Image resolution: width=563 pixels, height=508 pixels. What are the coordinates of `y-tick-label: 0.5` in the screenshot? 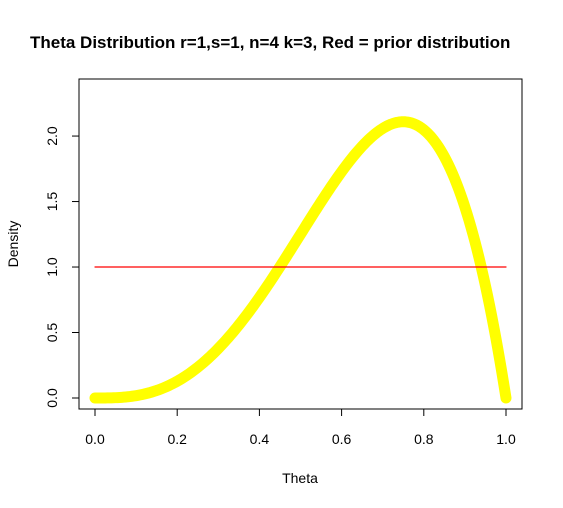 It's located at (52, 333).